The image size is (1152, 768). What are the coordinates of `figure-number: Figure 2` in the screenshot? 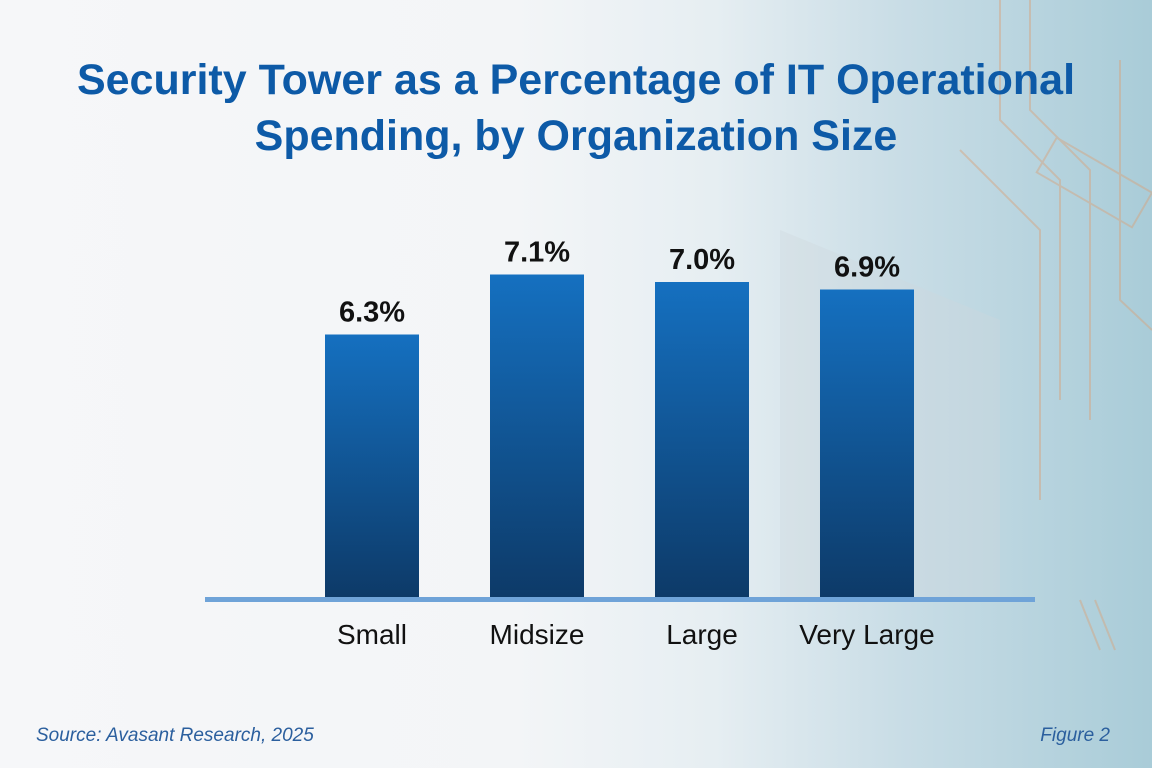 It's located at (1075, 735).